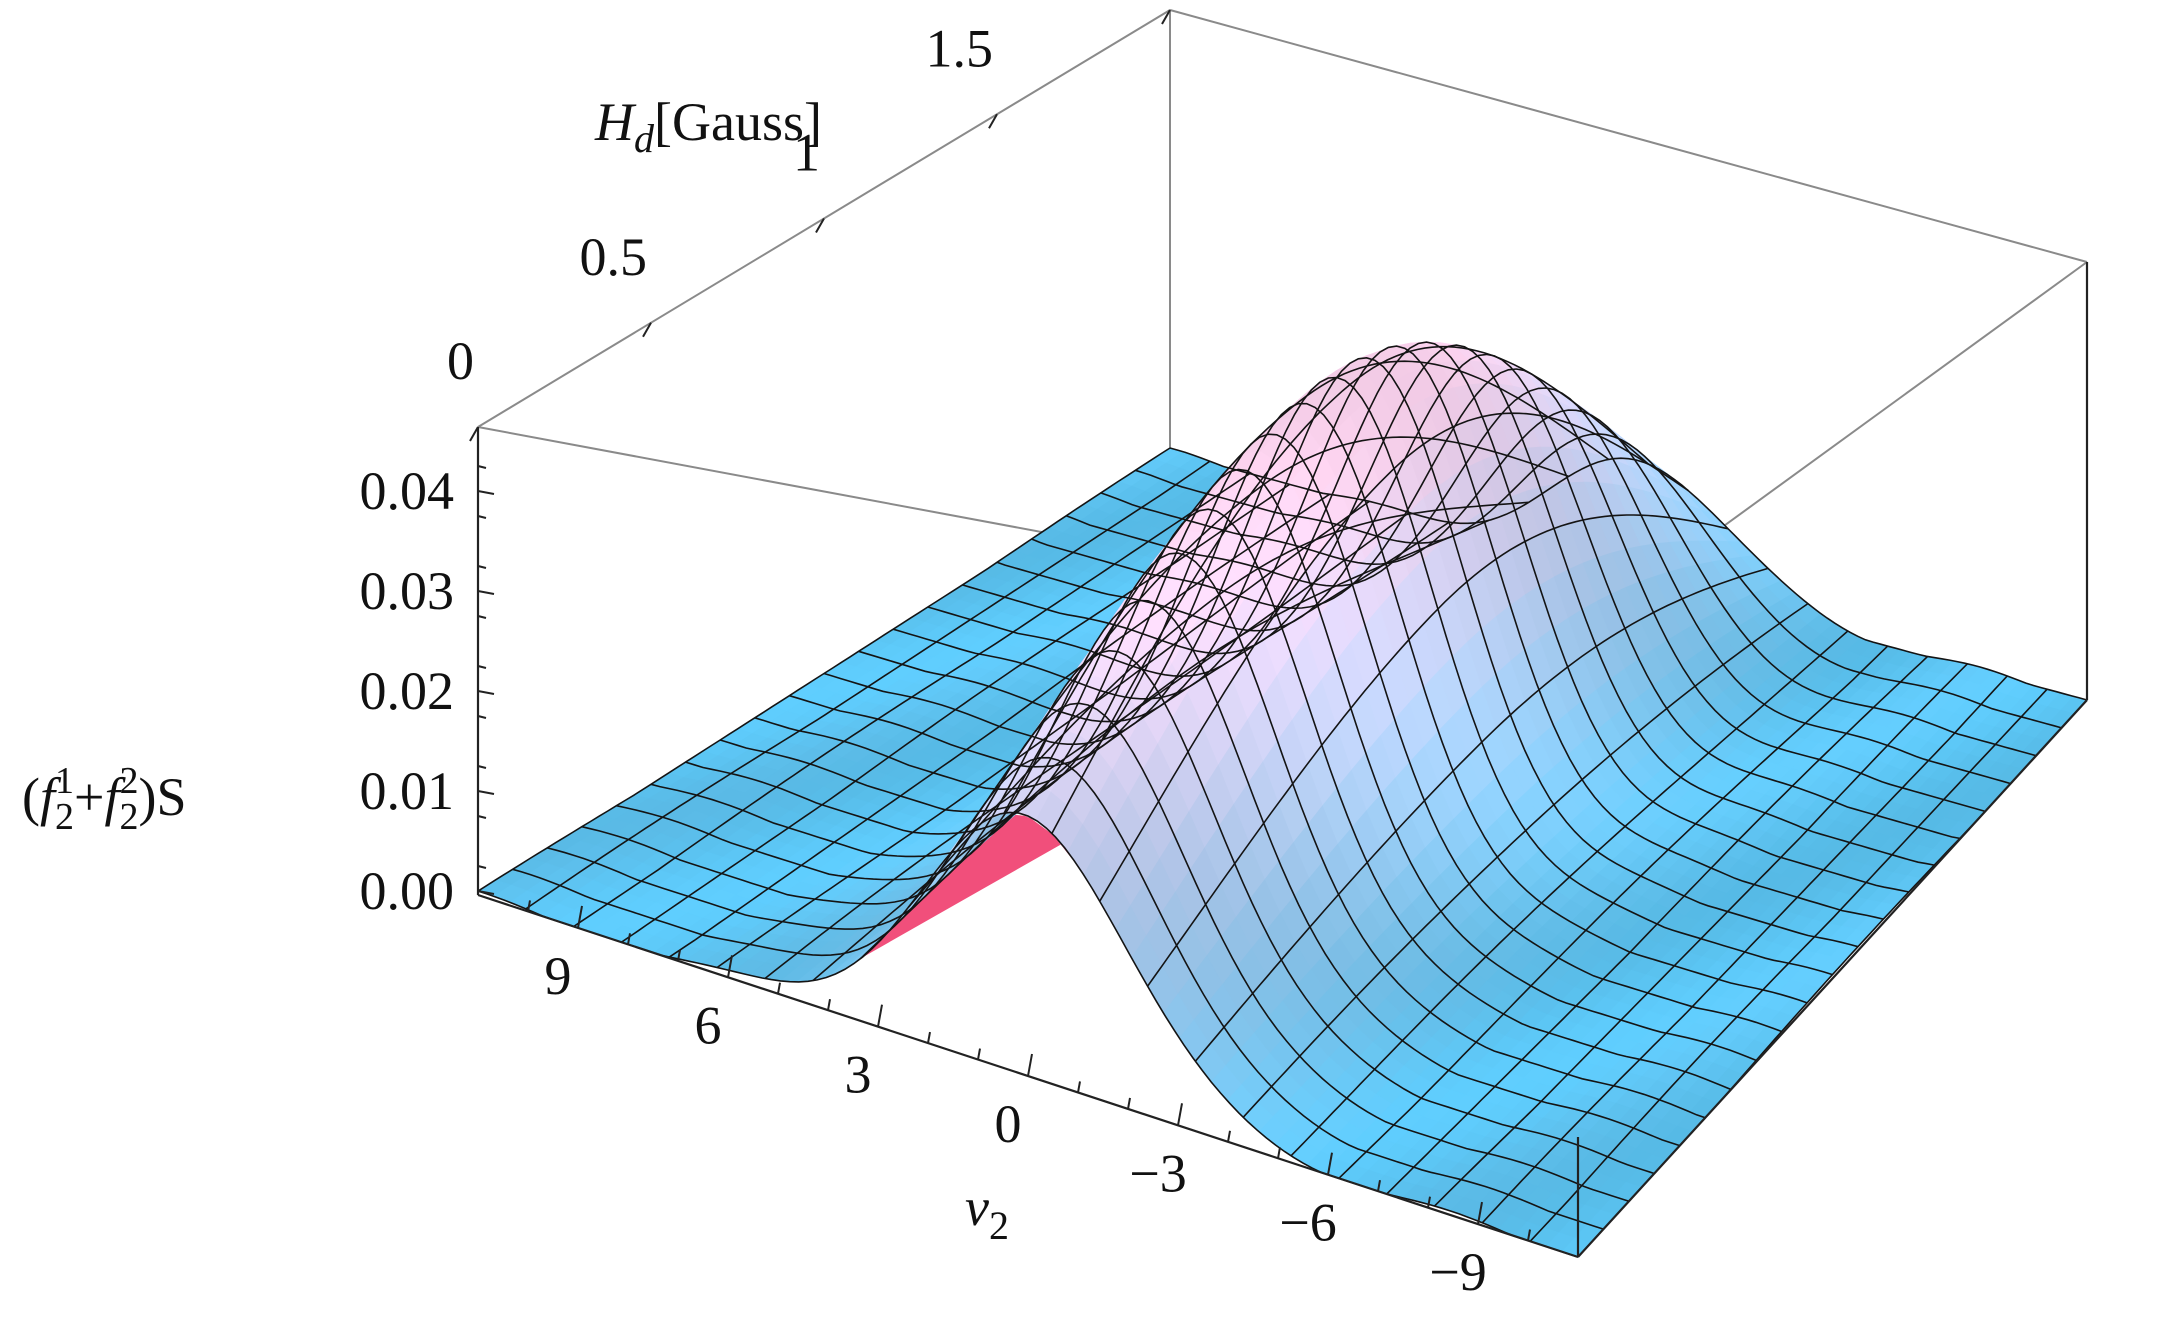  What do you see at coordinates (960, 48) in the screenshot?
I see `y-tick-label: 1.5` at bounding box center [960, 48].